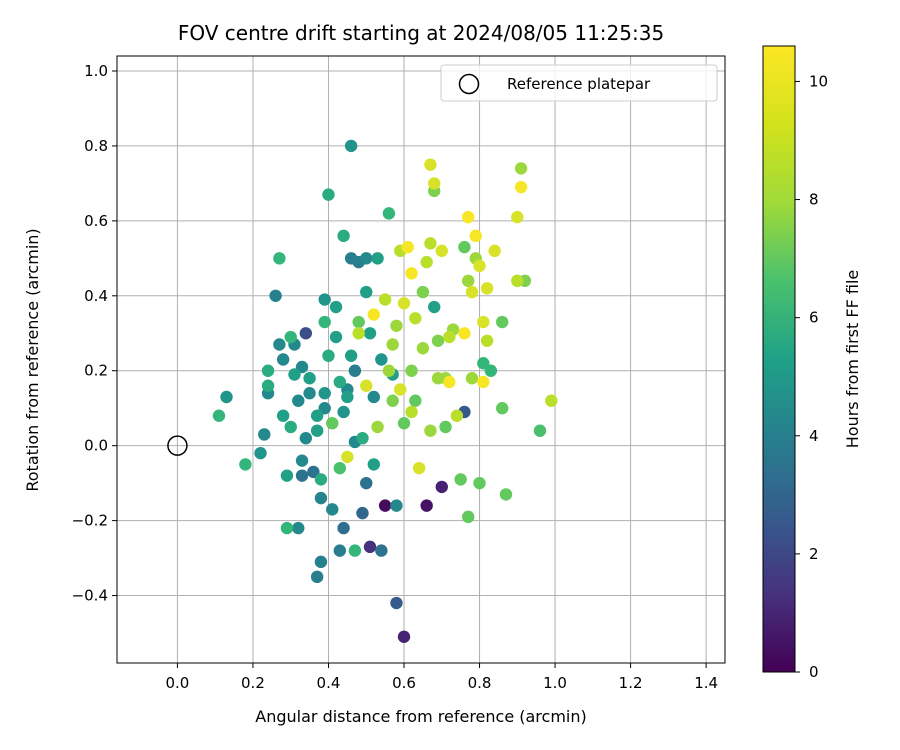 Image resolution: width=900 pixels, height=750 pixels. What do you see at coordinates (420, 716) in the screenshot?
I see `x-axis-label: Angular distance from reference (arcmin)` at bounding box center [420, 716].